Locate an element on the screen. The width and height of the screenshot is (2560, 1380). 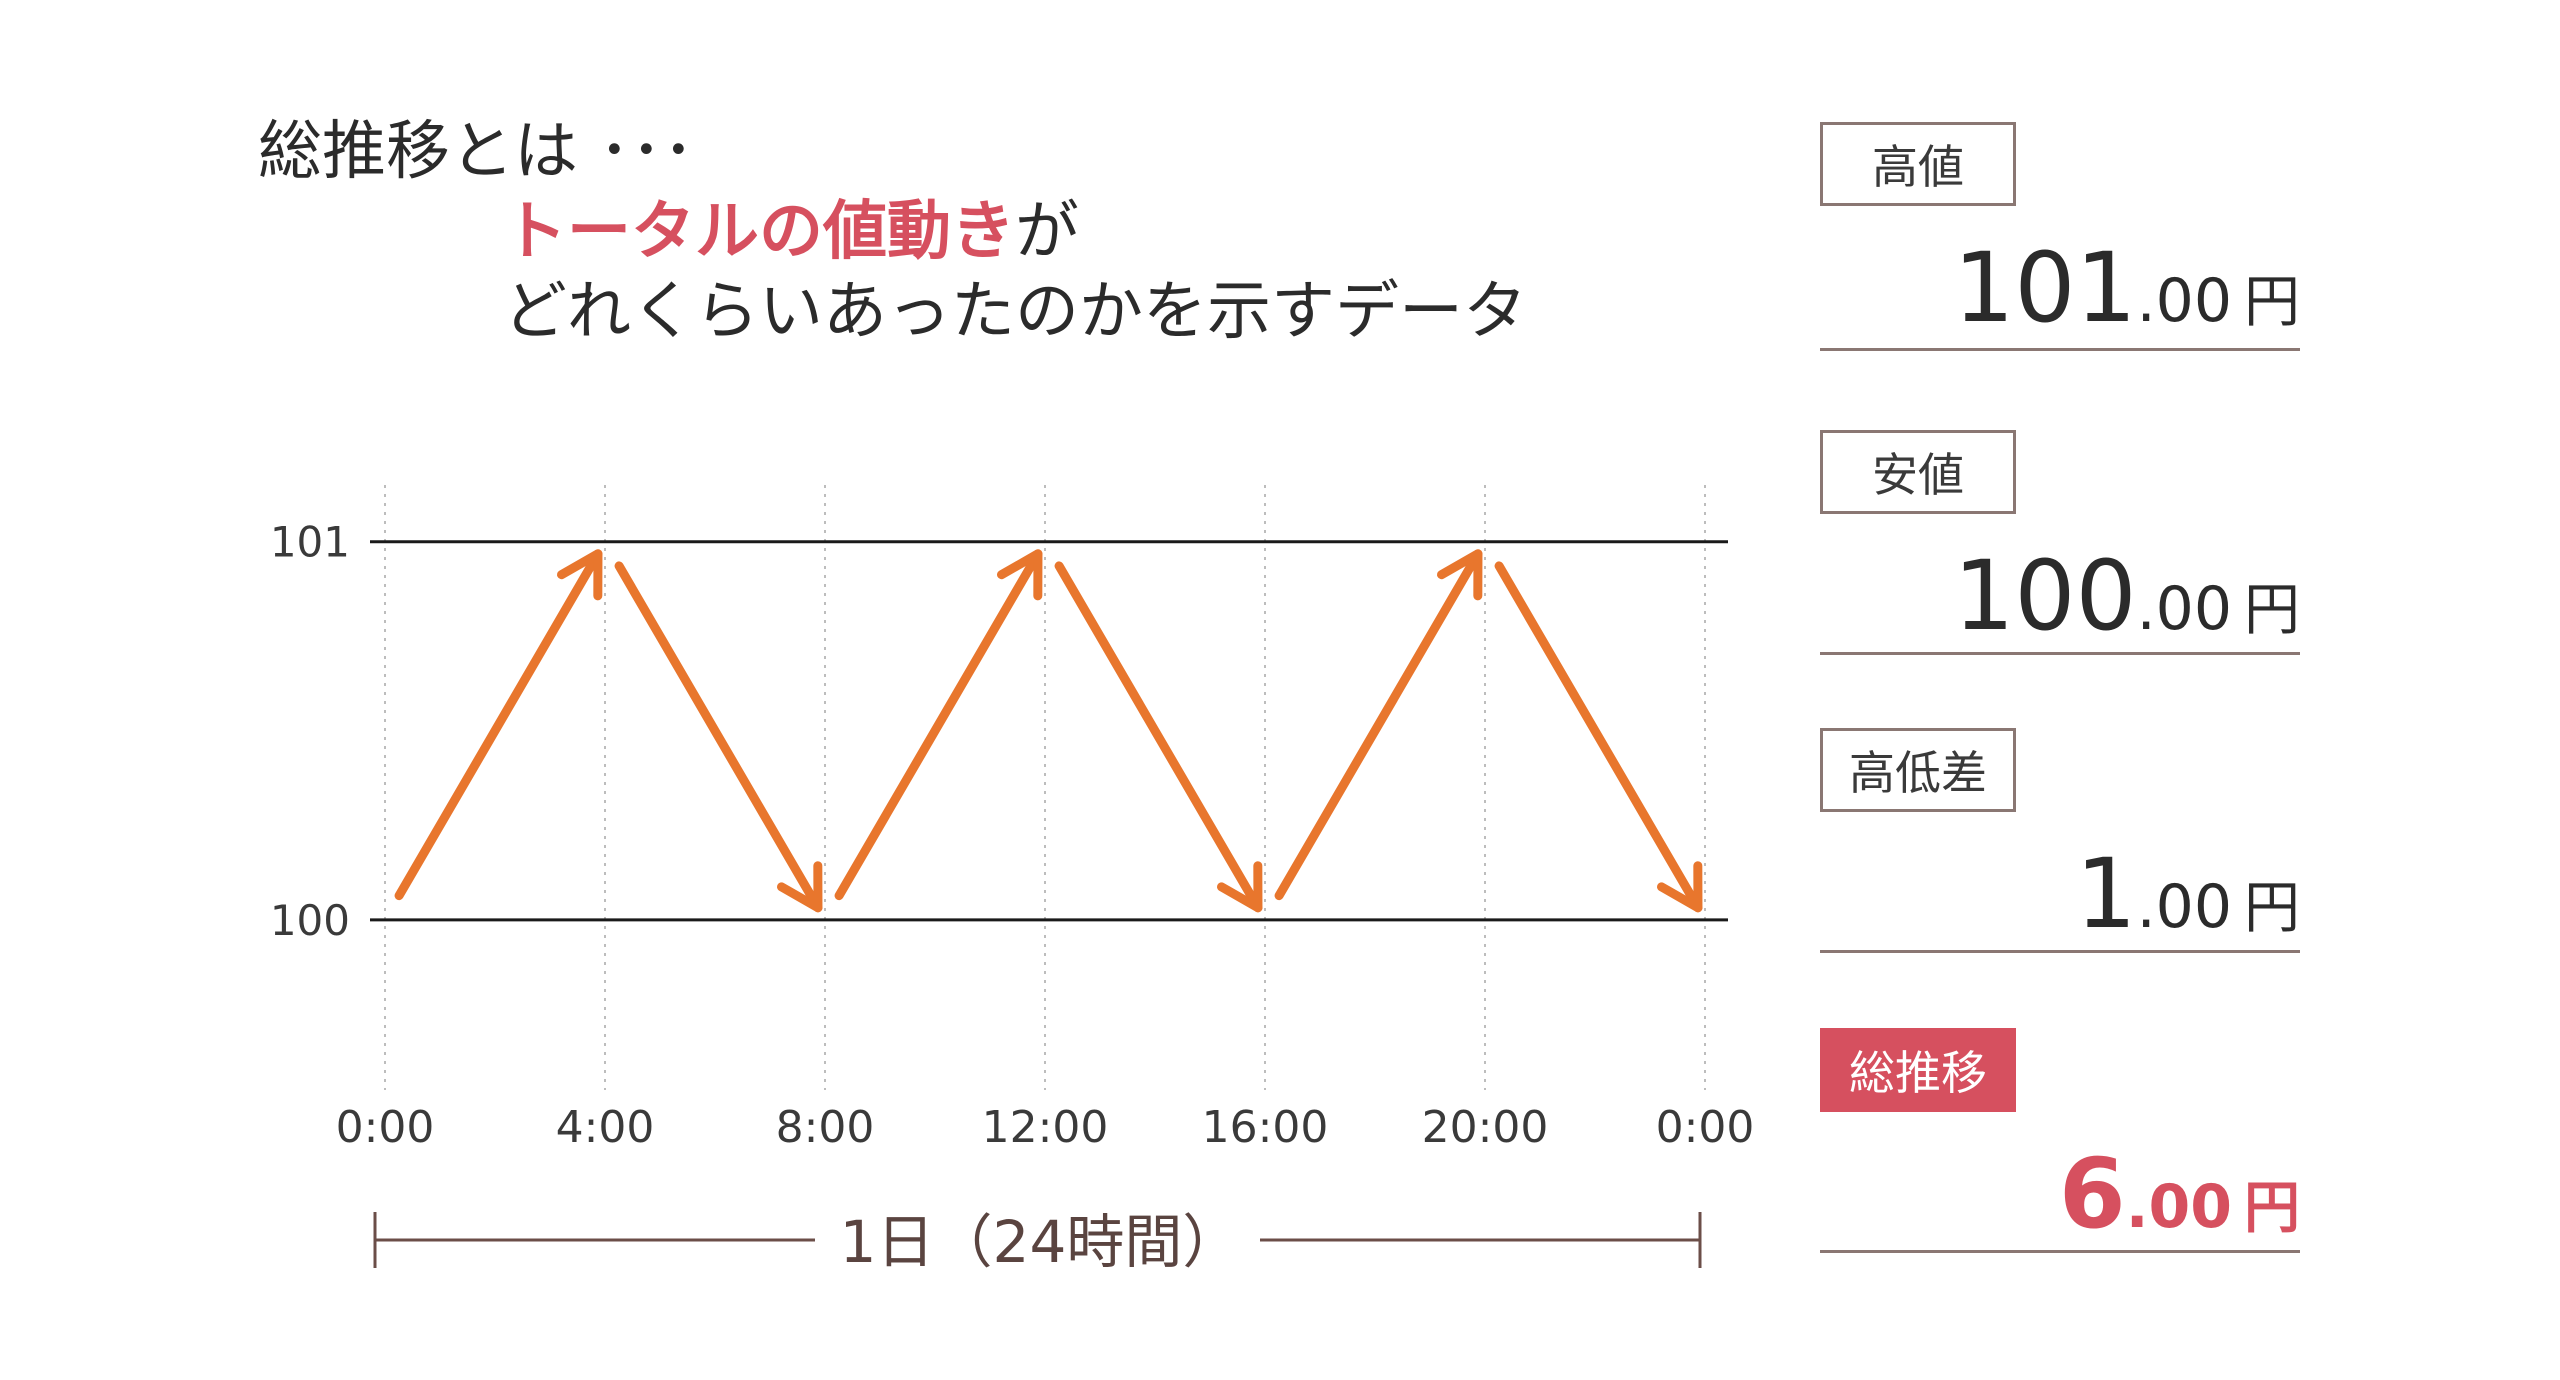
x-tick-label: 8:00 is located at coordinates (825, 1127).